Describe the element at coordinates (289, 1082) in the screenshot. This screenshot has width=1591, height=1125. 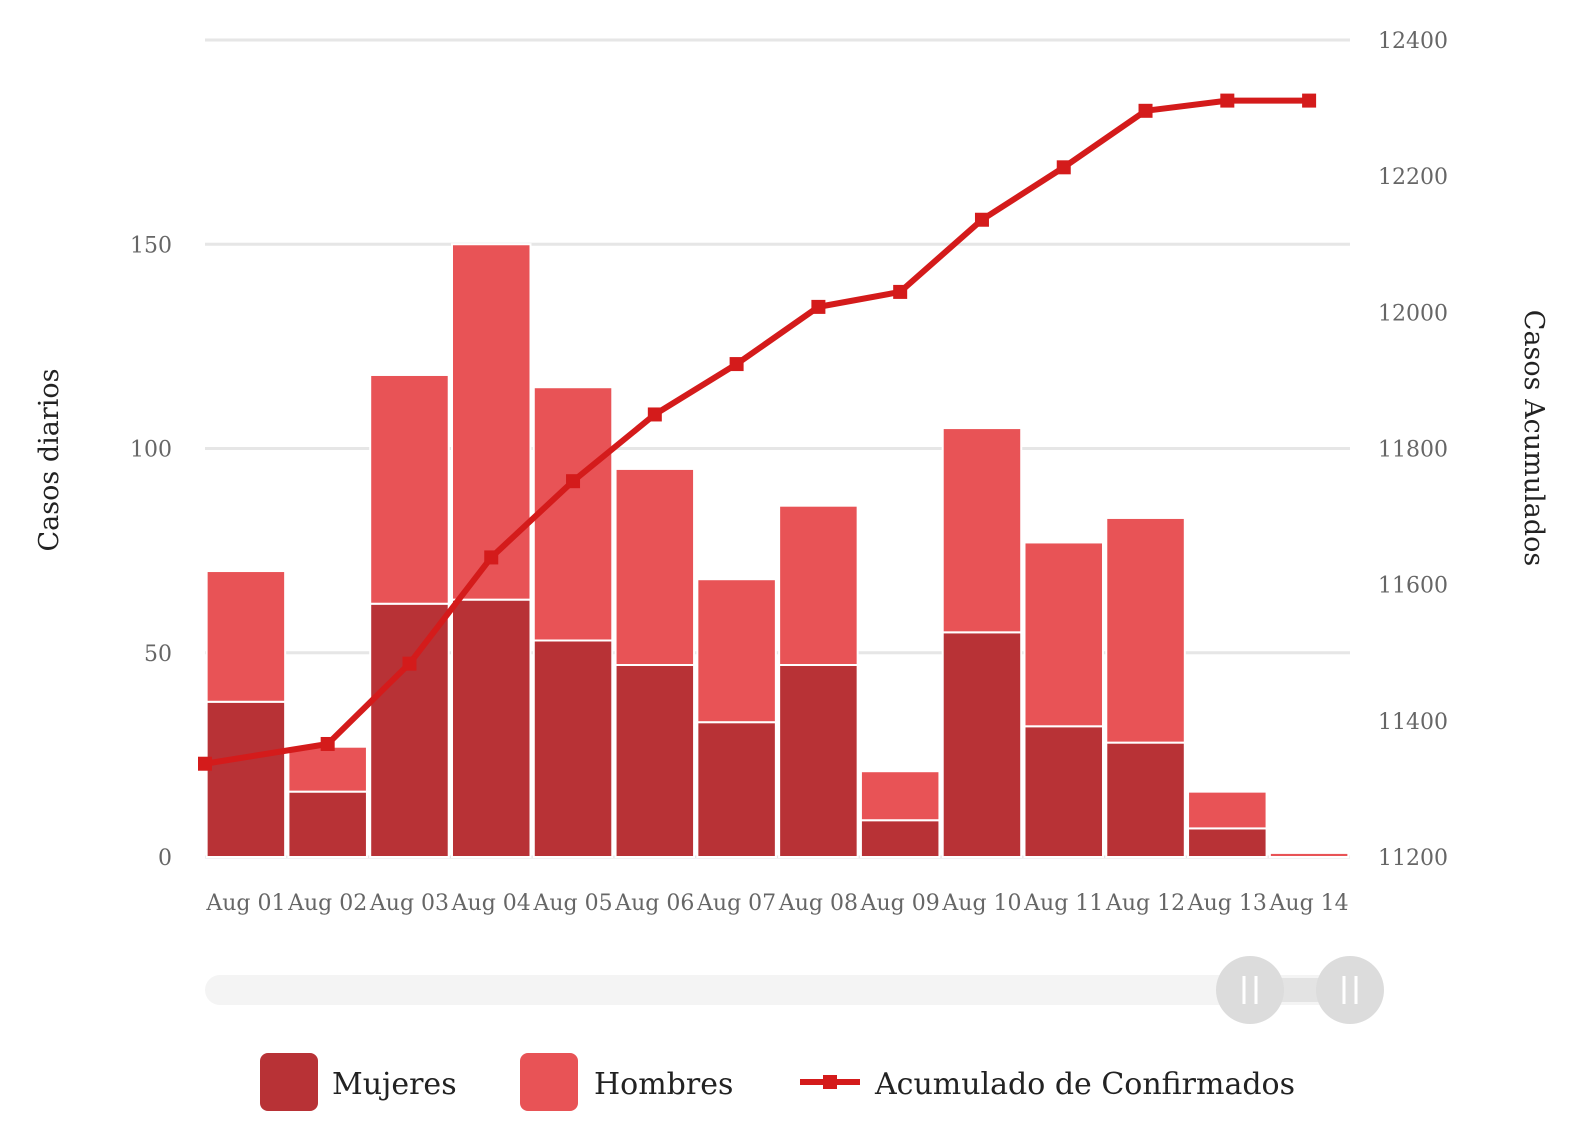
I see `legend-swatch-mujeres` at that location.